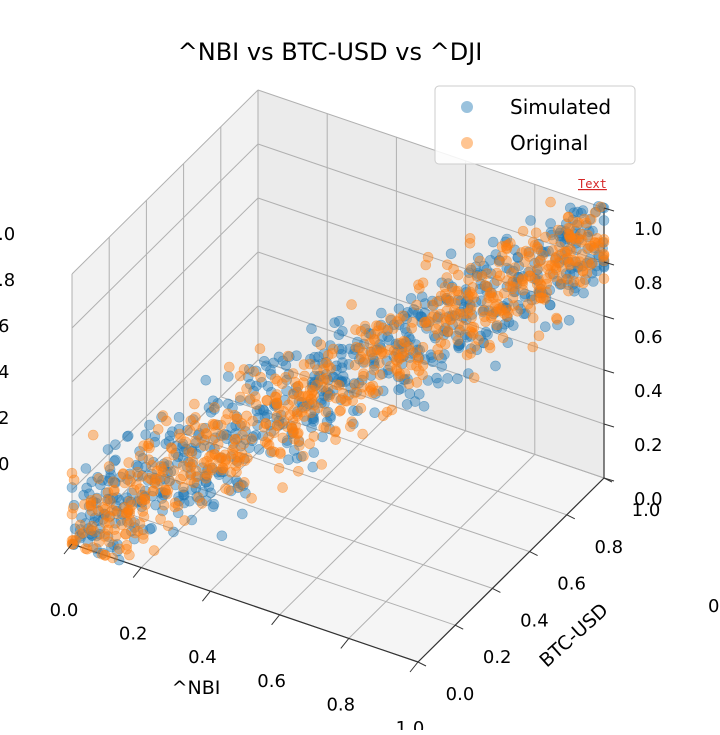 This screenshot has height=735, width=720. What do you see at coordinates (609, 371) in the screenshot?
I see `z-tick-mark` at bounding box center [609, 371].